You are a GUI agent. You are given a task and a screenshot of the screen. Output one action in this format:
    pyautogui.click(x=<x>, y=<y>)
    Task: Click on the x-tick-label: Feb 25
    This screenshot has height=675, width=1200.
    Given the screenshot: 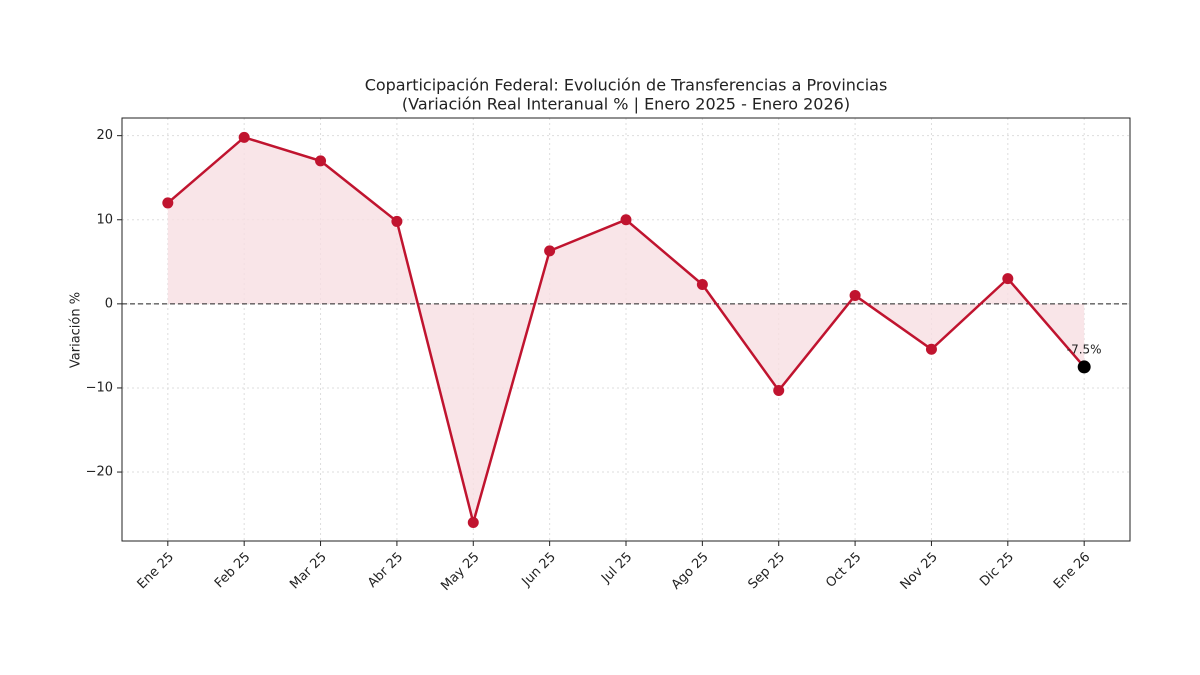 What is the action you would take?
    pyautogui.click(x=233, y=571)
    